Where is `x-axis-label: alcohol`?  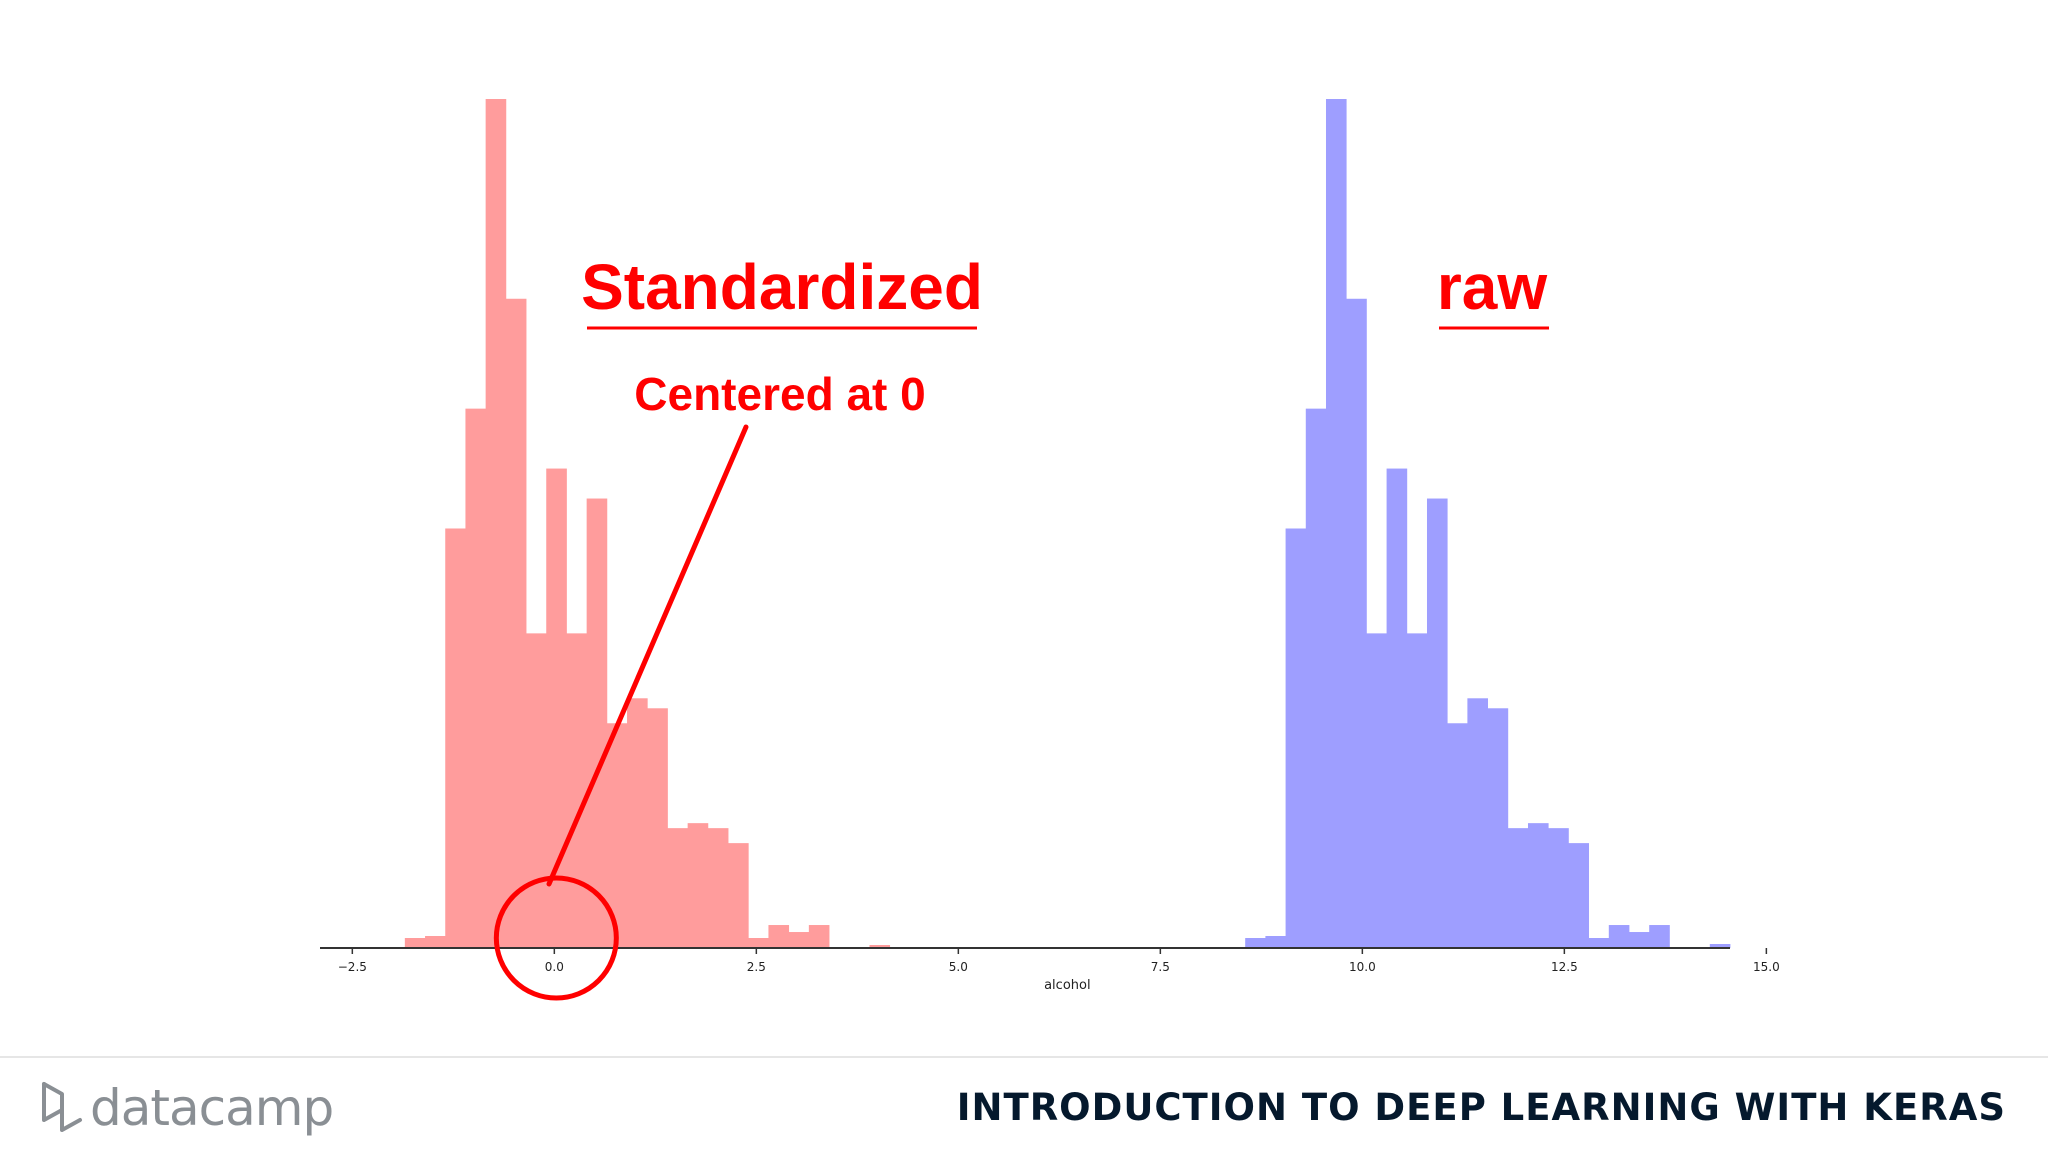 x-axis-label: alcohol is located at coordinates (1067, 985).